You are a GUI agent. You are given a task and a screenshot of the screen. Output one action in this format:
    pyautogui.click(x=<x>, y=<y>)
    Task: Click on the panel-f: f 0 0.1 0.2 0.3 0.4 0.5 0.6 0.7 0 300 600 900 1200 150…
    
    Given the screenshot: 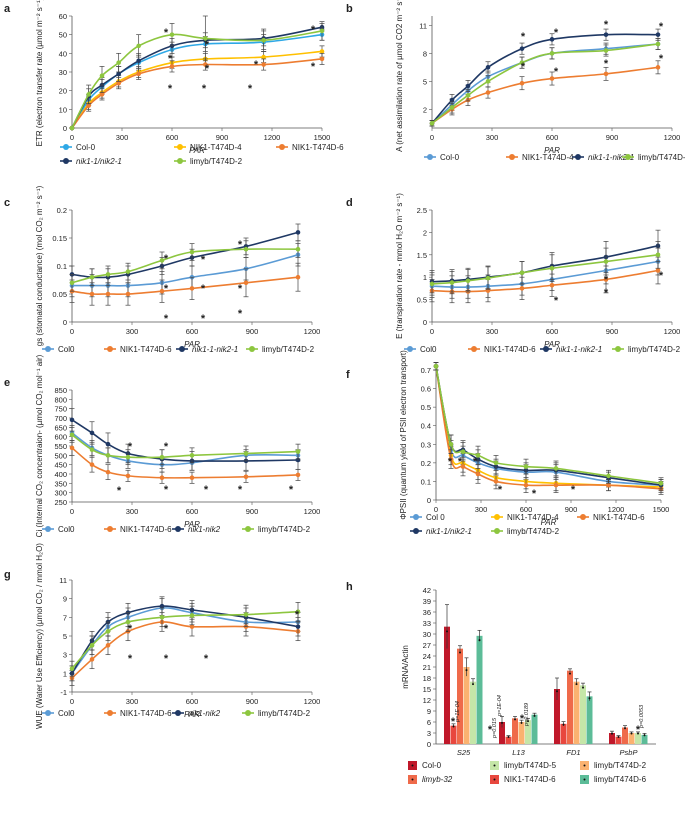 What is the action you would take?
    pyautogui.click(x=507, y=443)
    